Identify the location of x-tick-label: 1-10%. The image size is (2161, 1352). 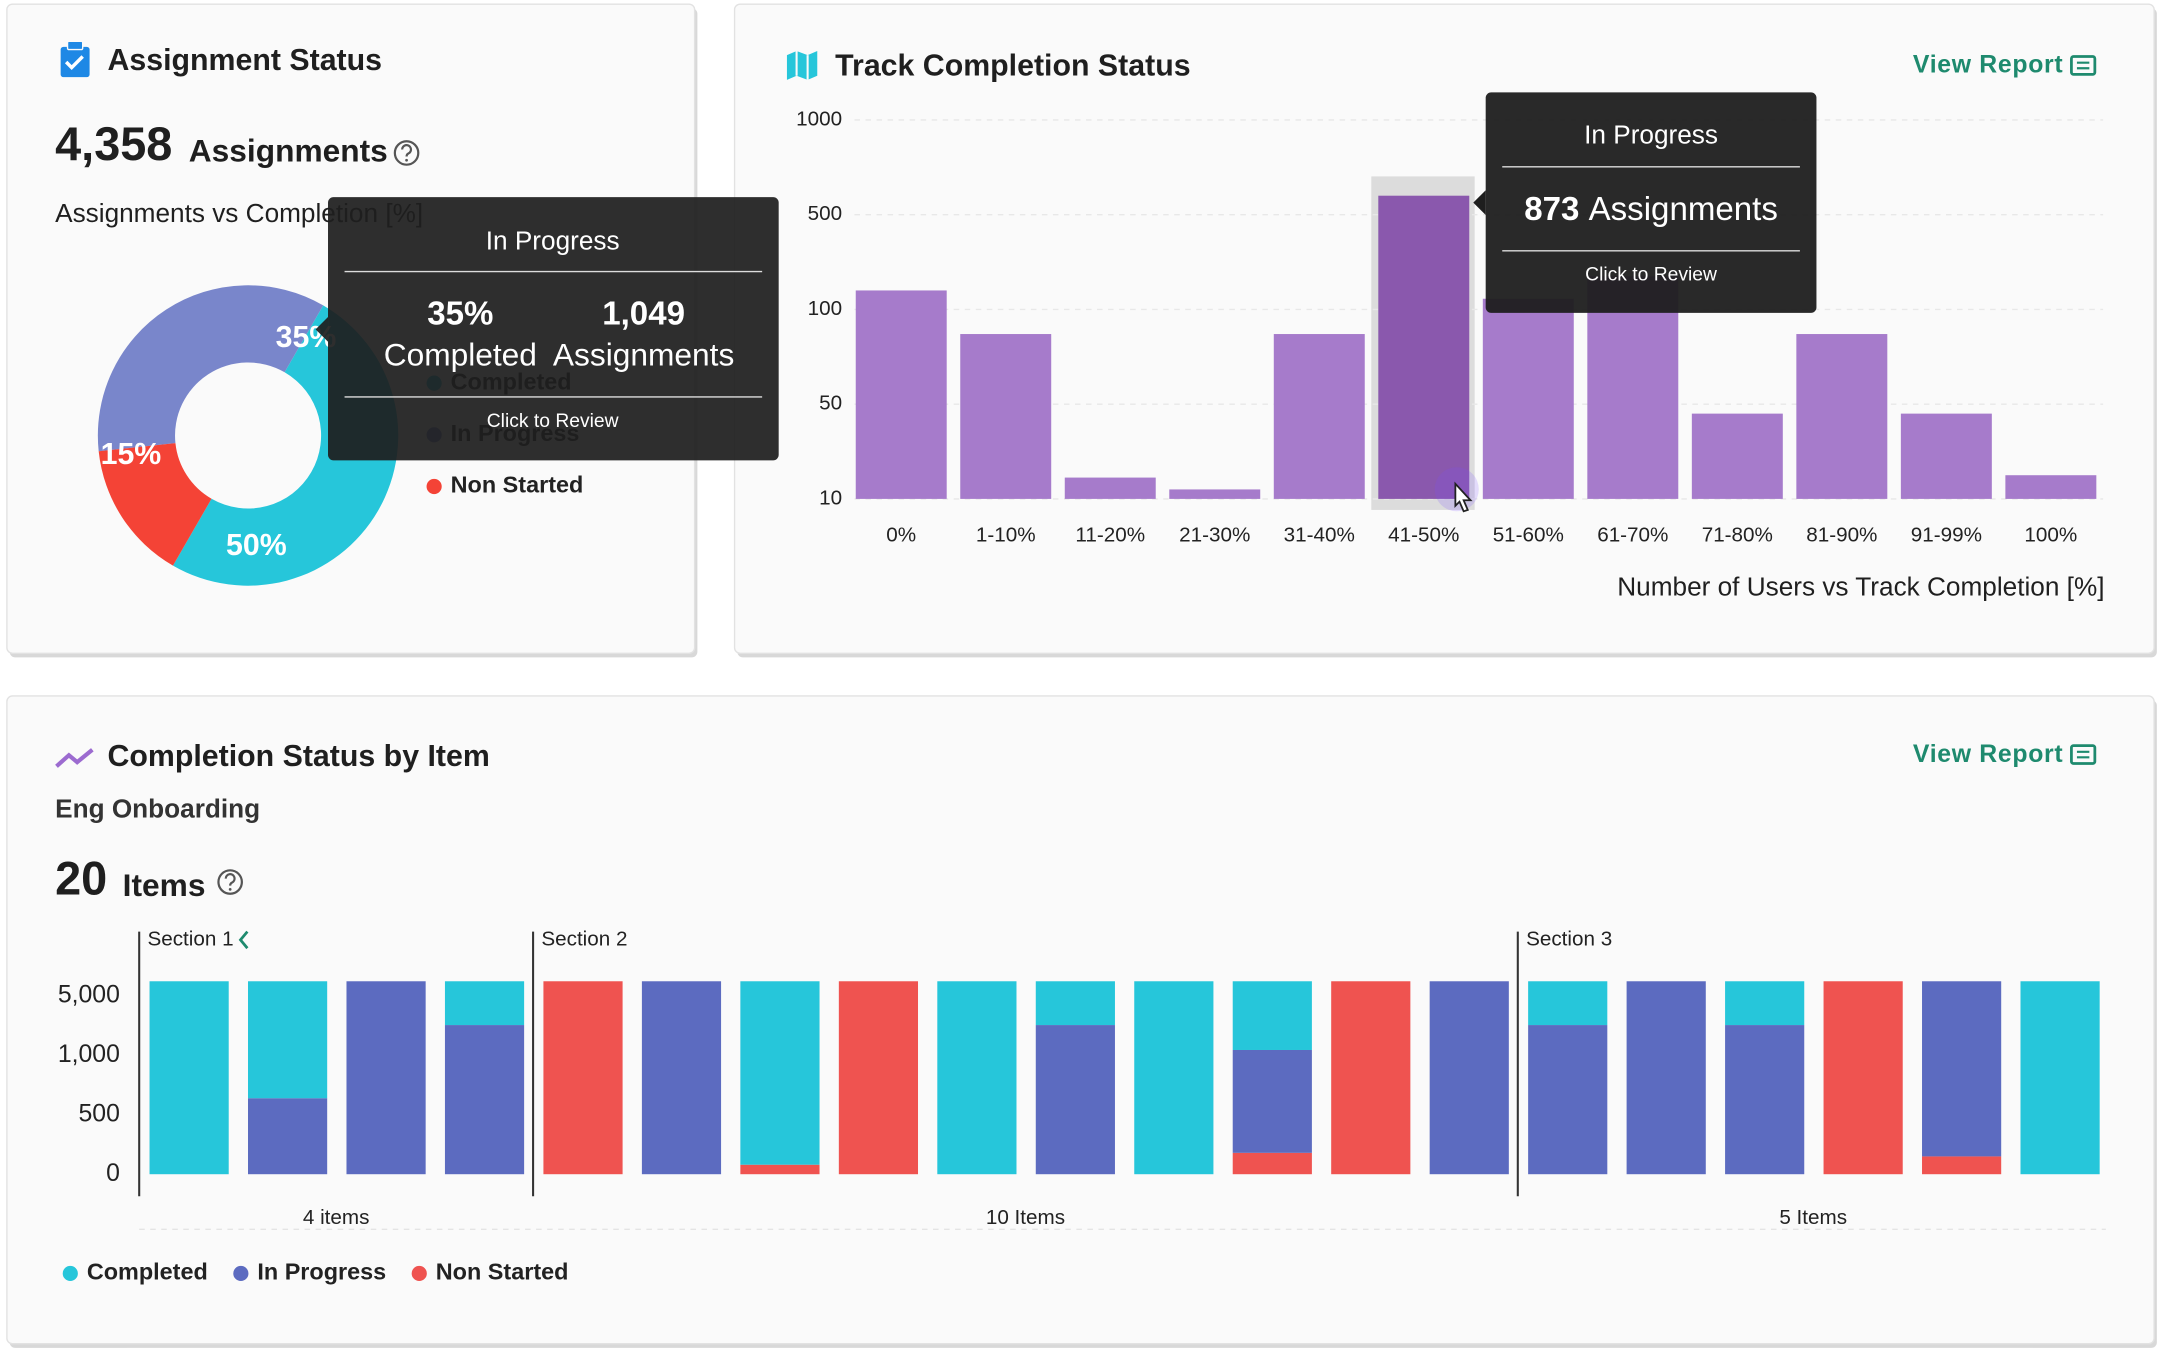
(1006, 535).